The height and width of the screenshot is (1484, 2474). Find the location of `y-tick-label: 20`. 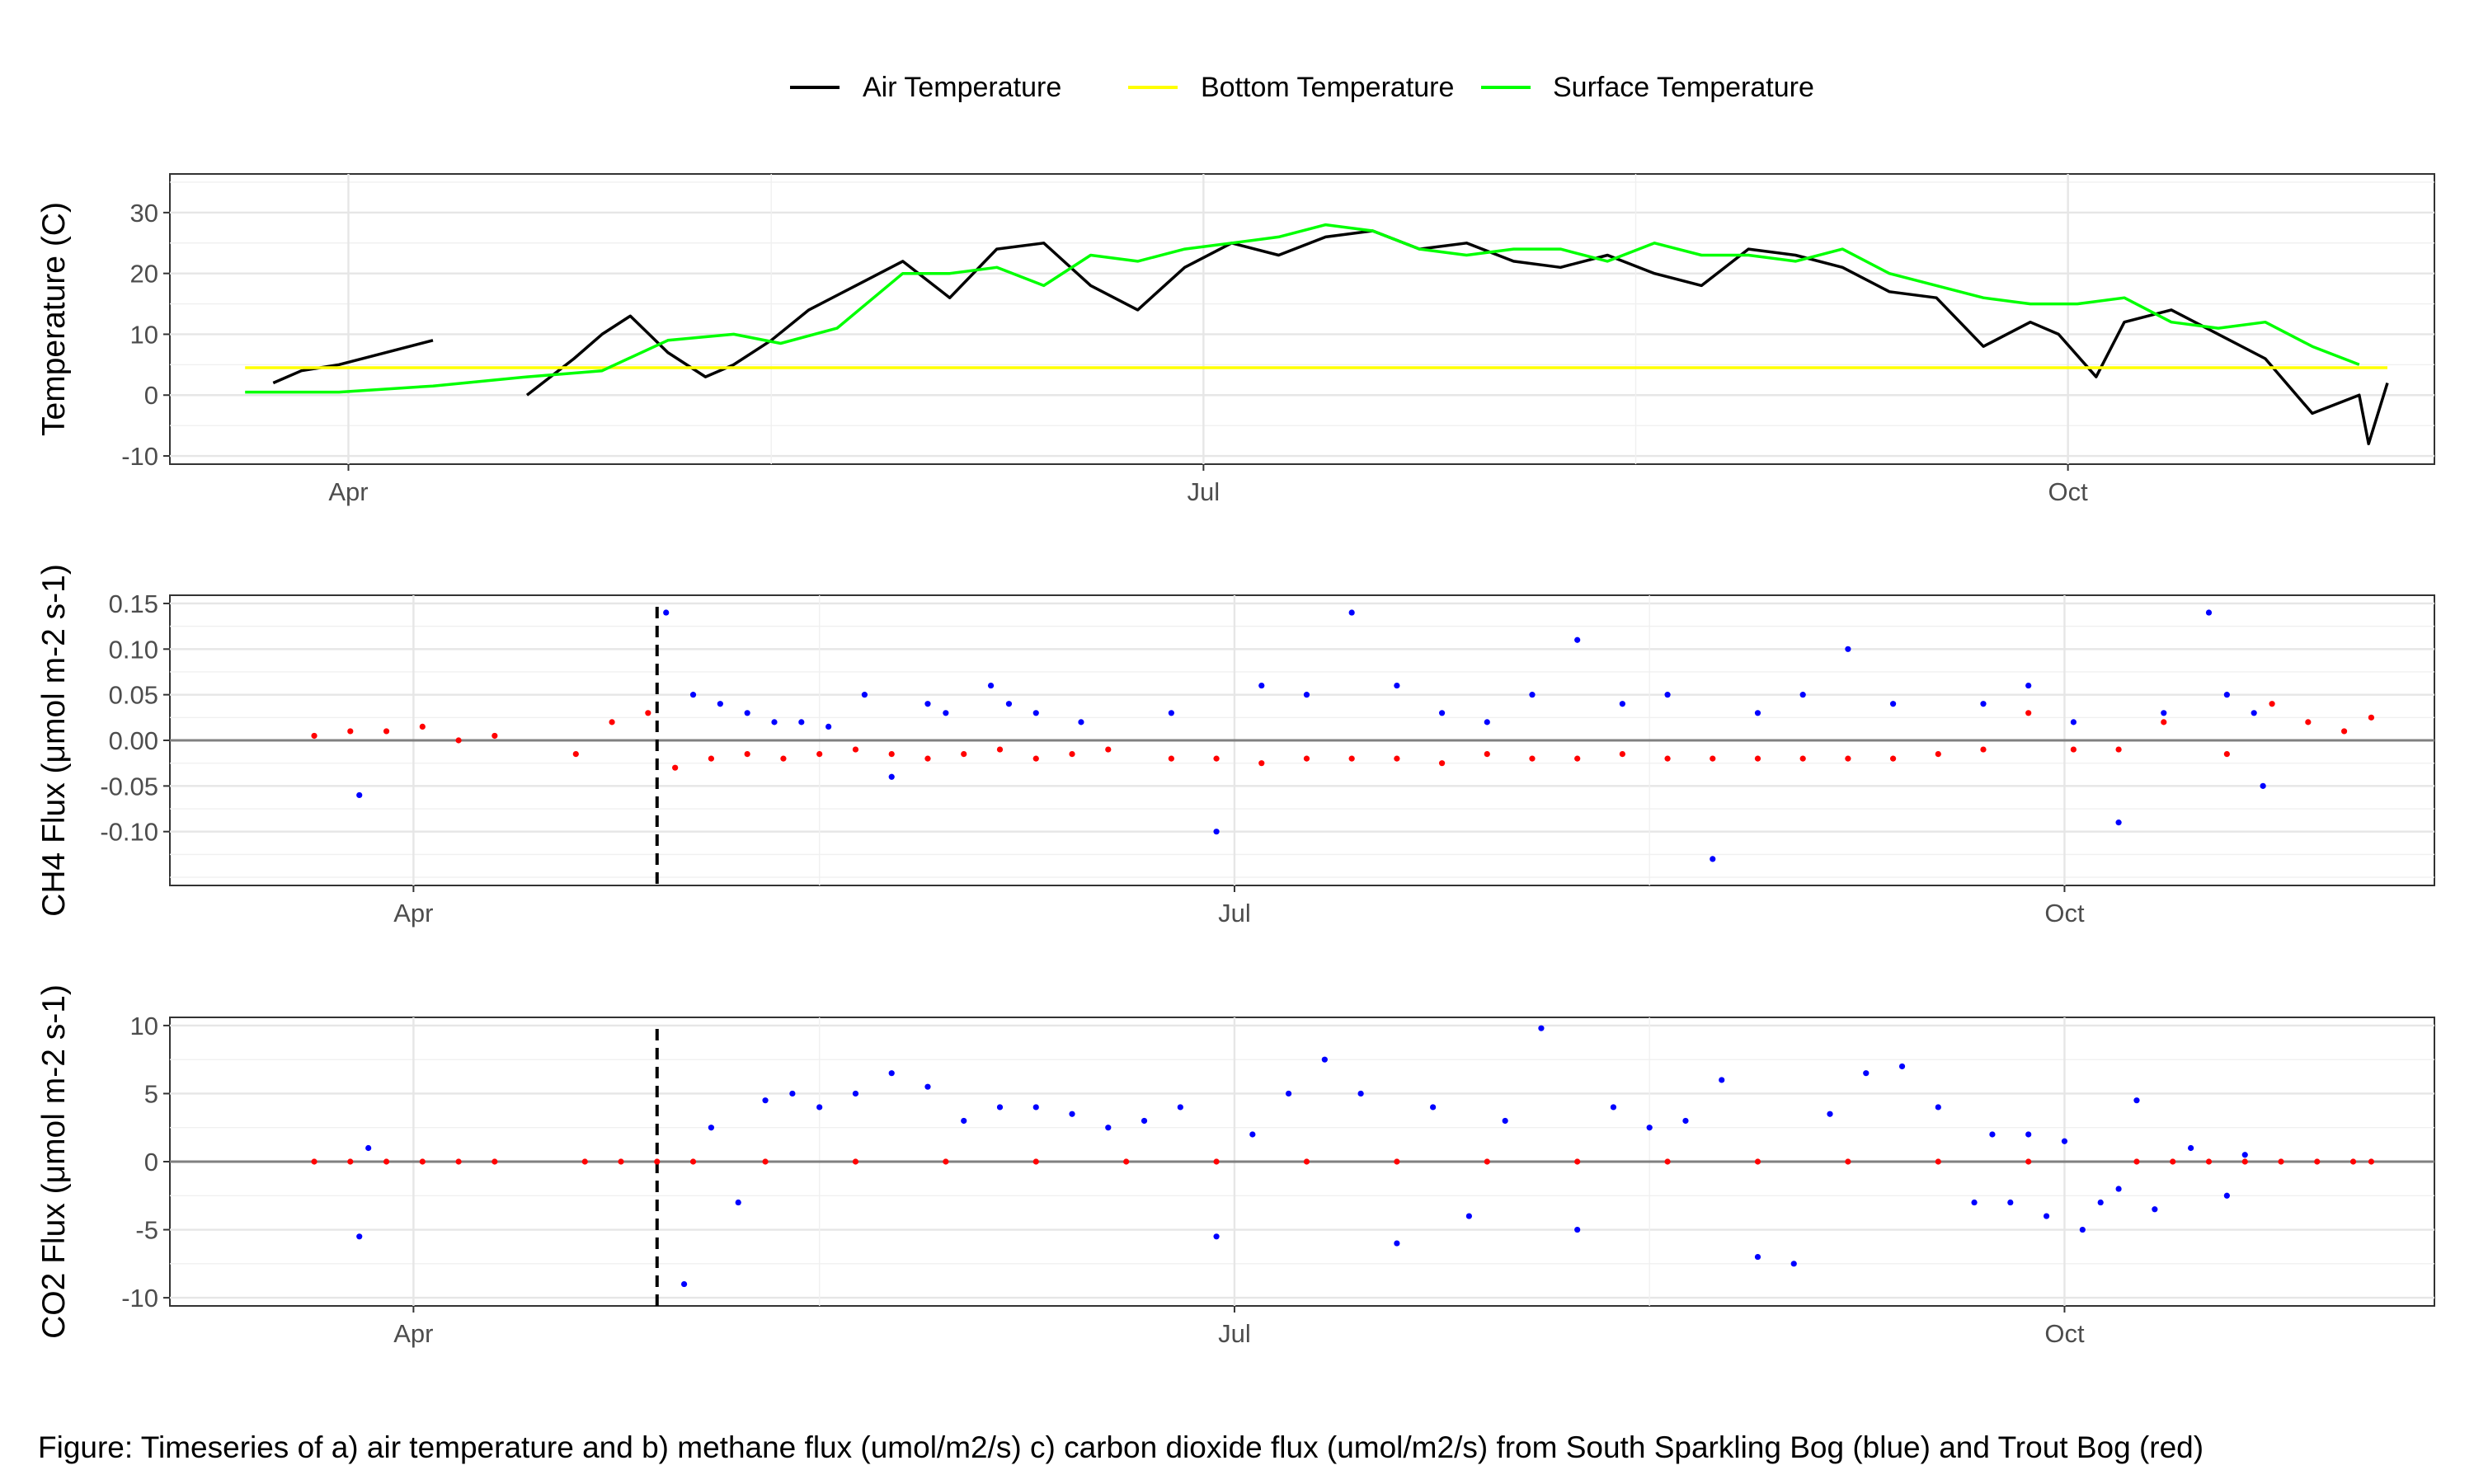

y-tick-label: 20 is located at coordinates (144, 274).